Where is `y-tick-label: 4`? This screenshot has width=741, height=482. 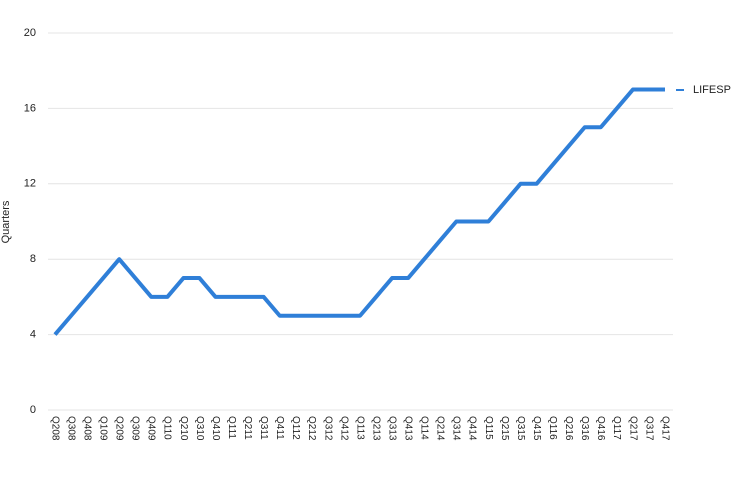 y-tick-label: 4 is located at coordinates (33, 335).